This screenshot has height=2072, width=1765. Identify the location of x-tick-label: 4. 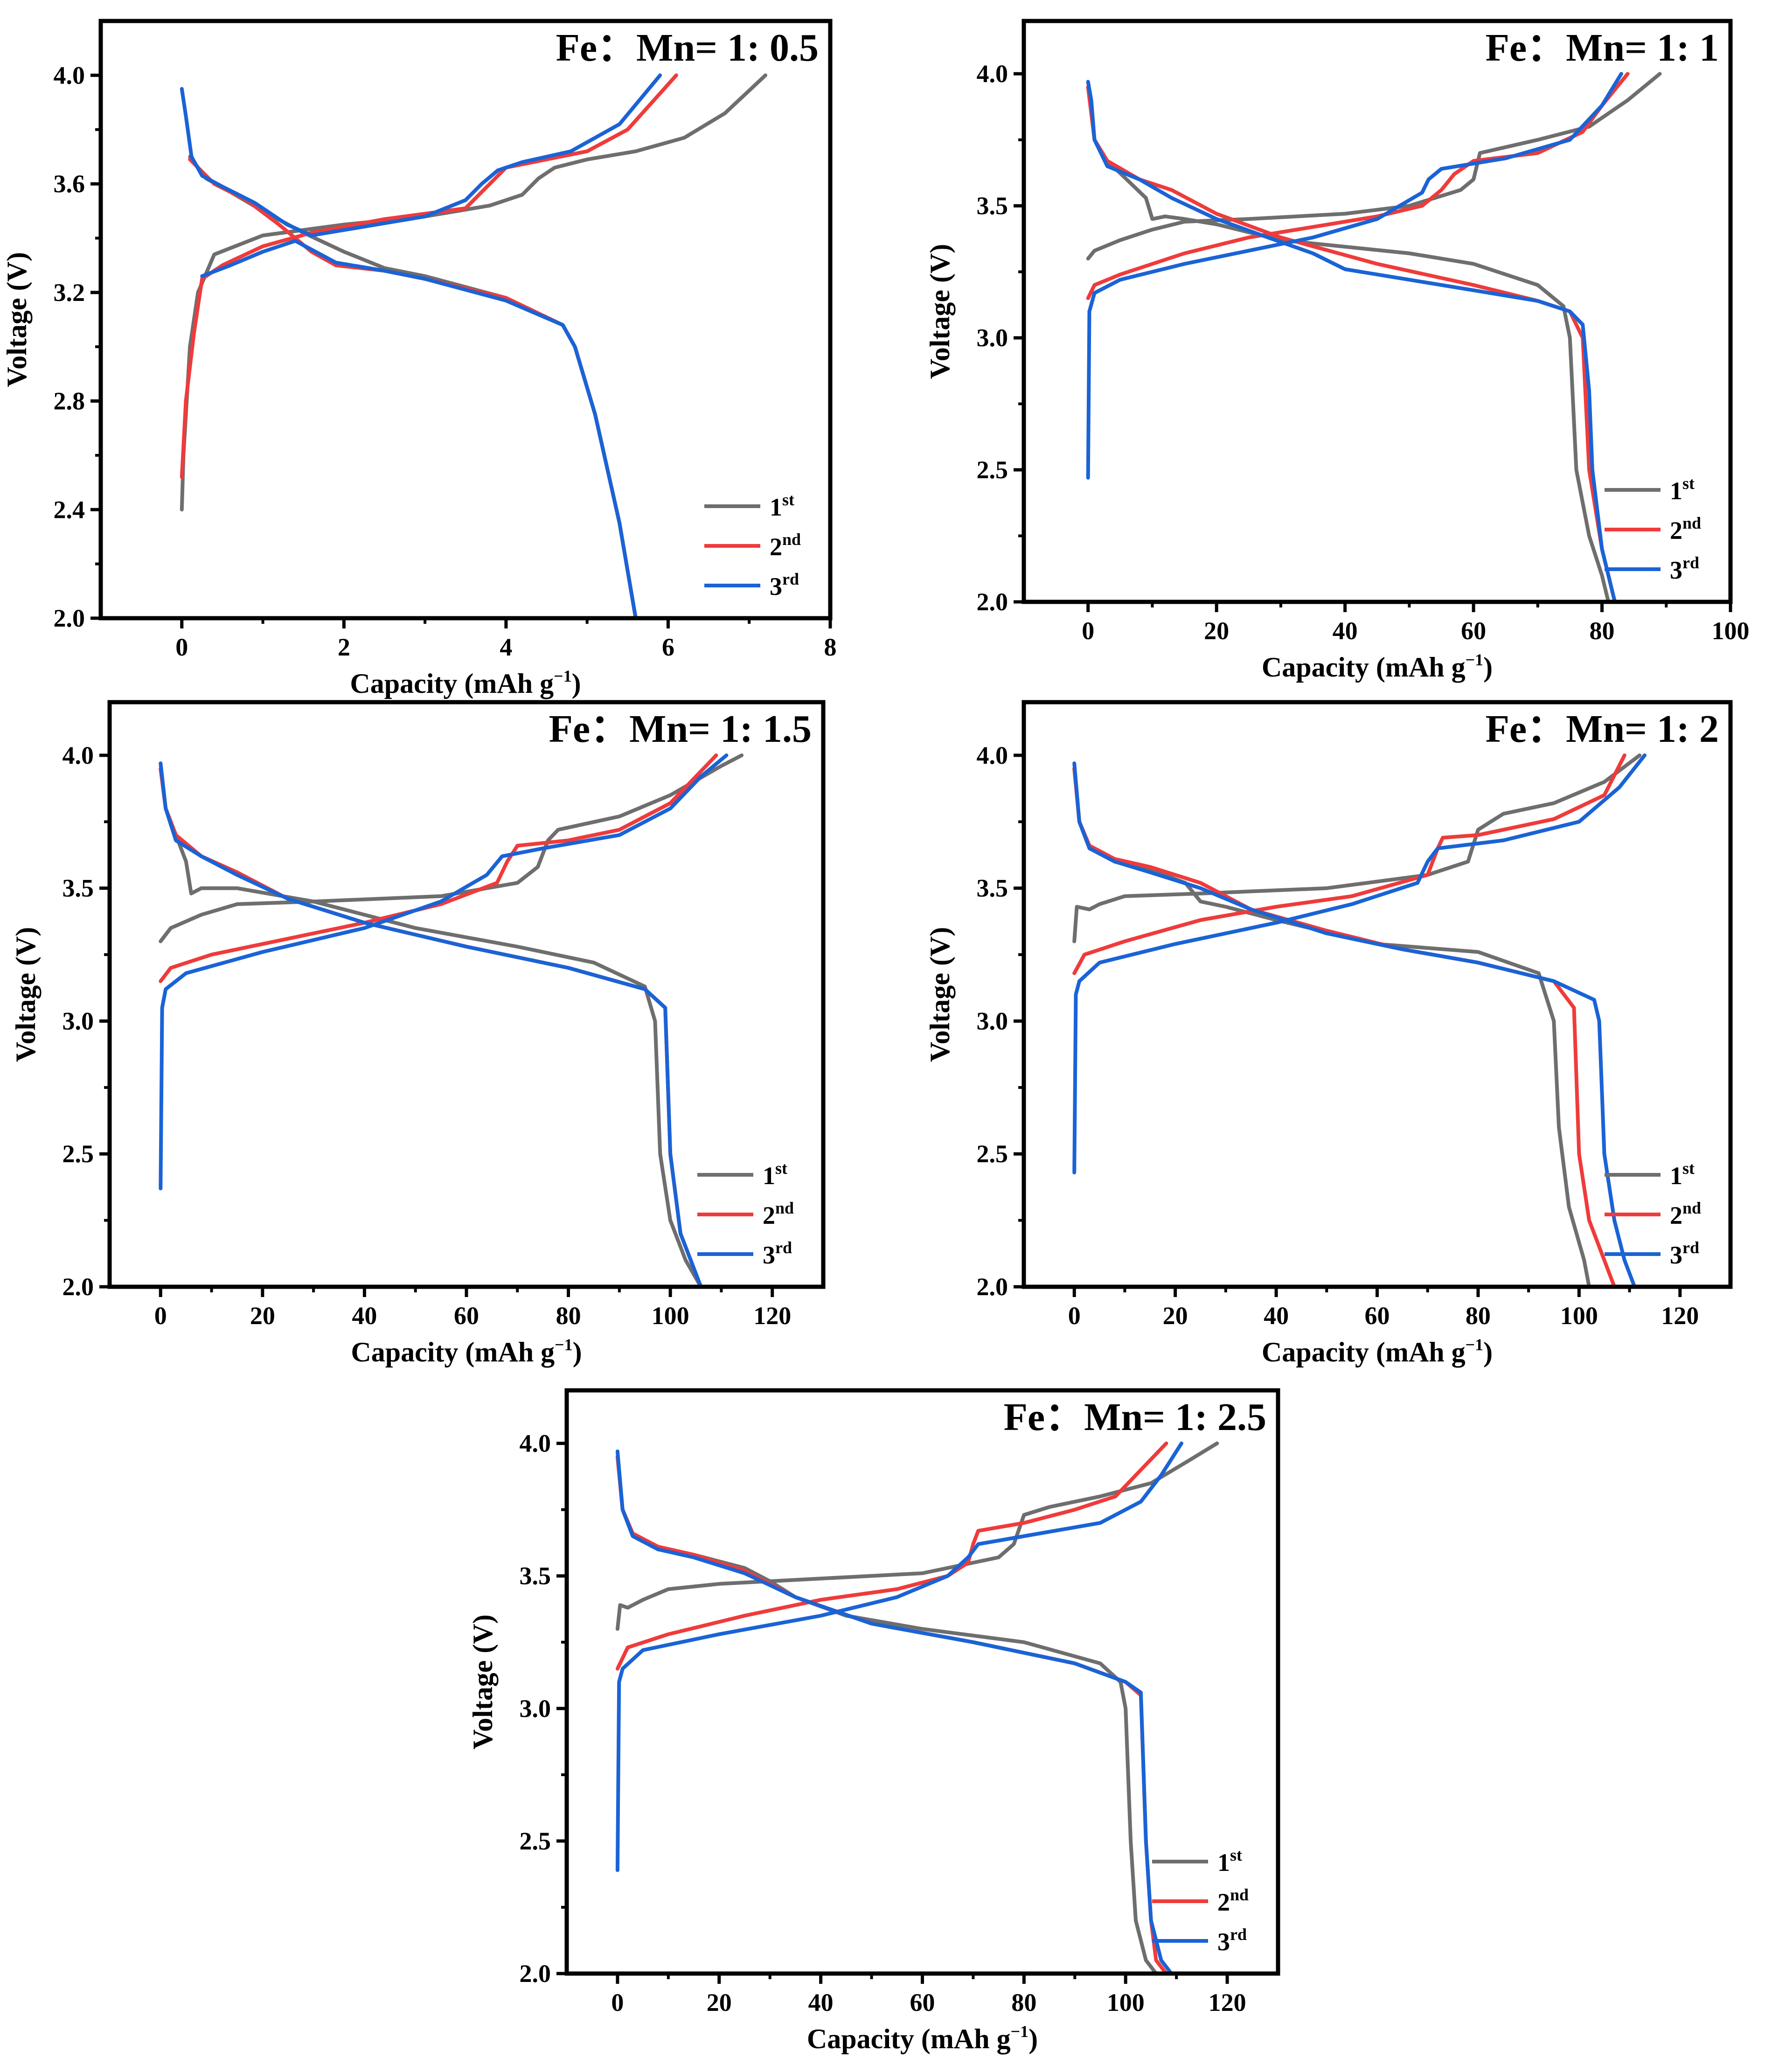
(506, 647).